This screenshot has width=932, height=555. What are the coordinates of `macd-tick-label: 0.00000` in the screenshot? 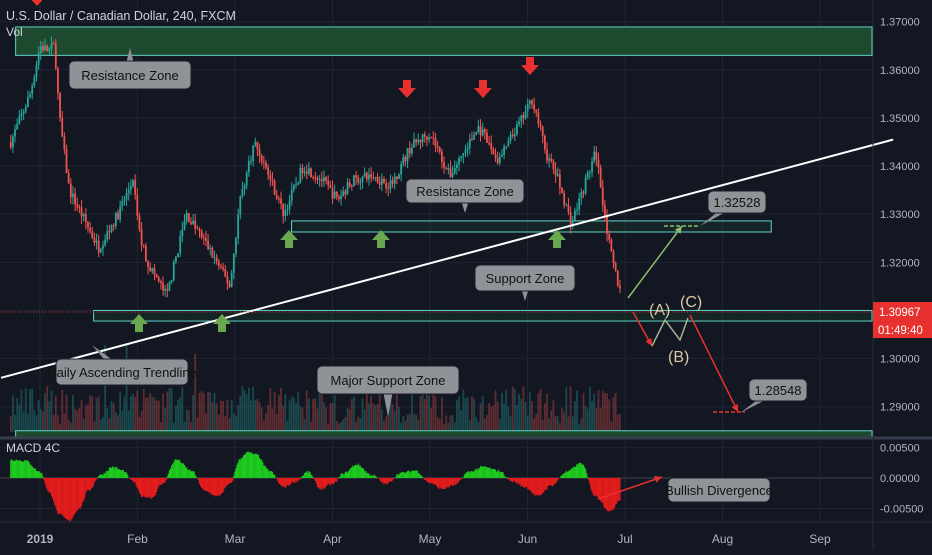 It's located at (900, 479).